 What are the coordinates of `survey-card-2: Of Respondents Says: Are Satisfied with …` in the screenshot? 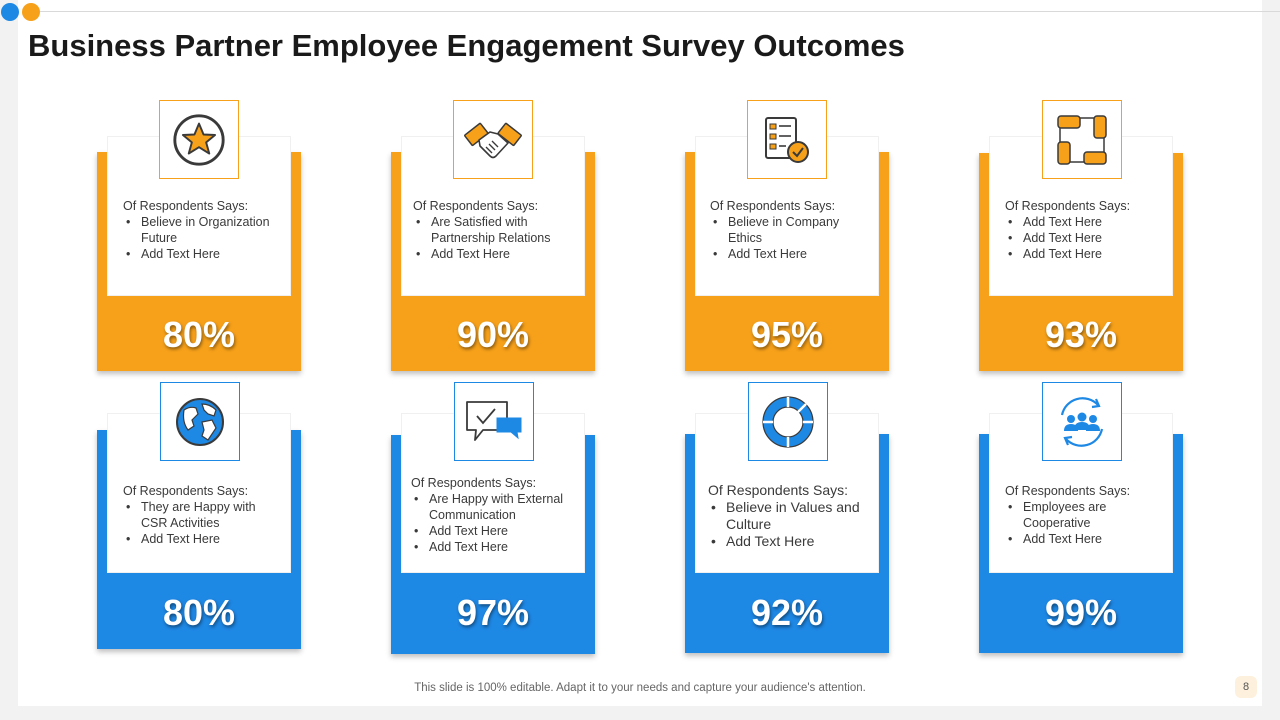 It's located at (493, 235).